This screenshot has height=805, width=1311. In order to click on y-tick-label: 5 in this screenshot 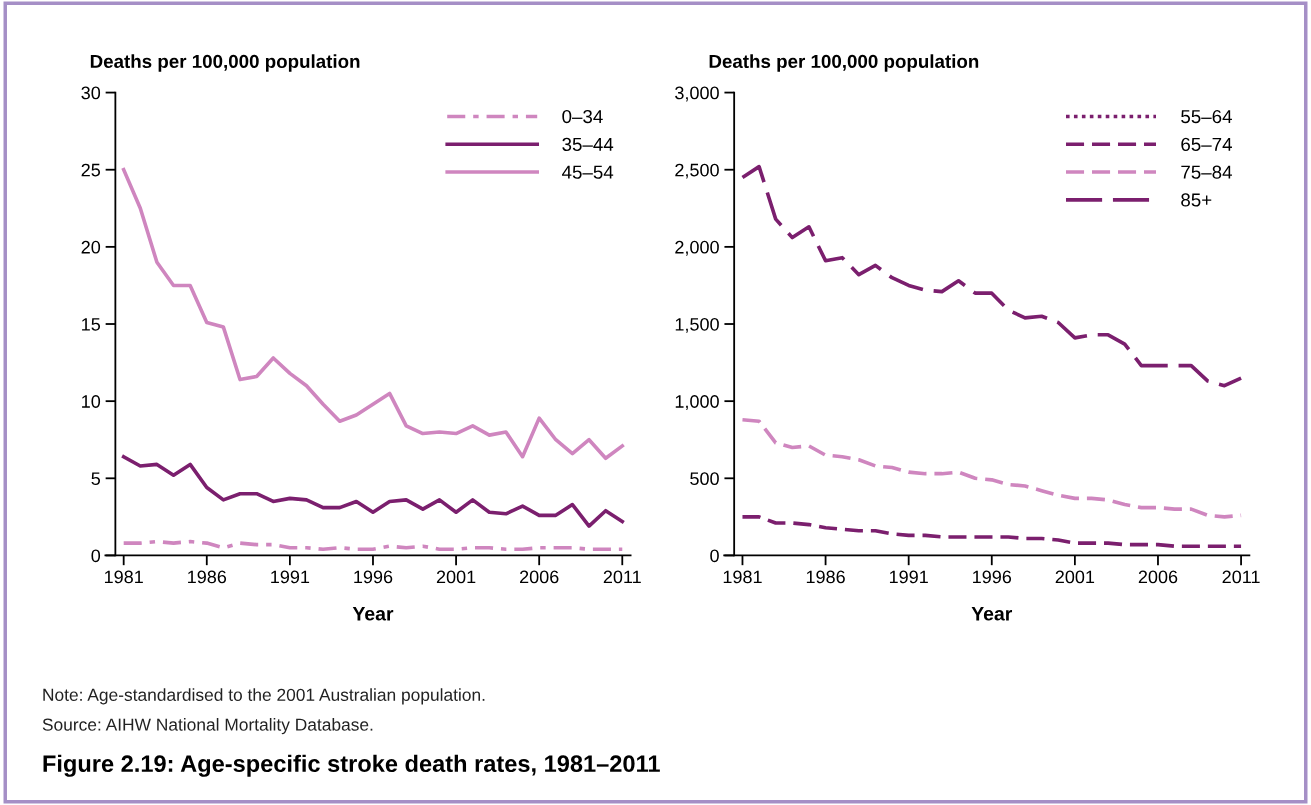, I will do `click(96, 479)`.